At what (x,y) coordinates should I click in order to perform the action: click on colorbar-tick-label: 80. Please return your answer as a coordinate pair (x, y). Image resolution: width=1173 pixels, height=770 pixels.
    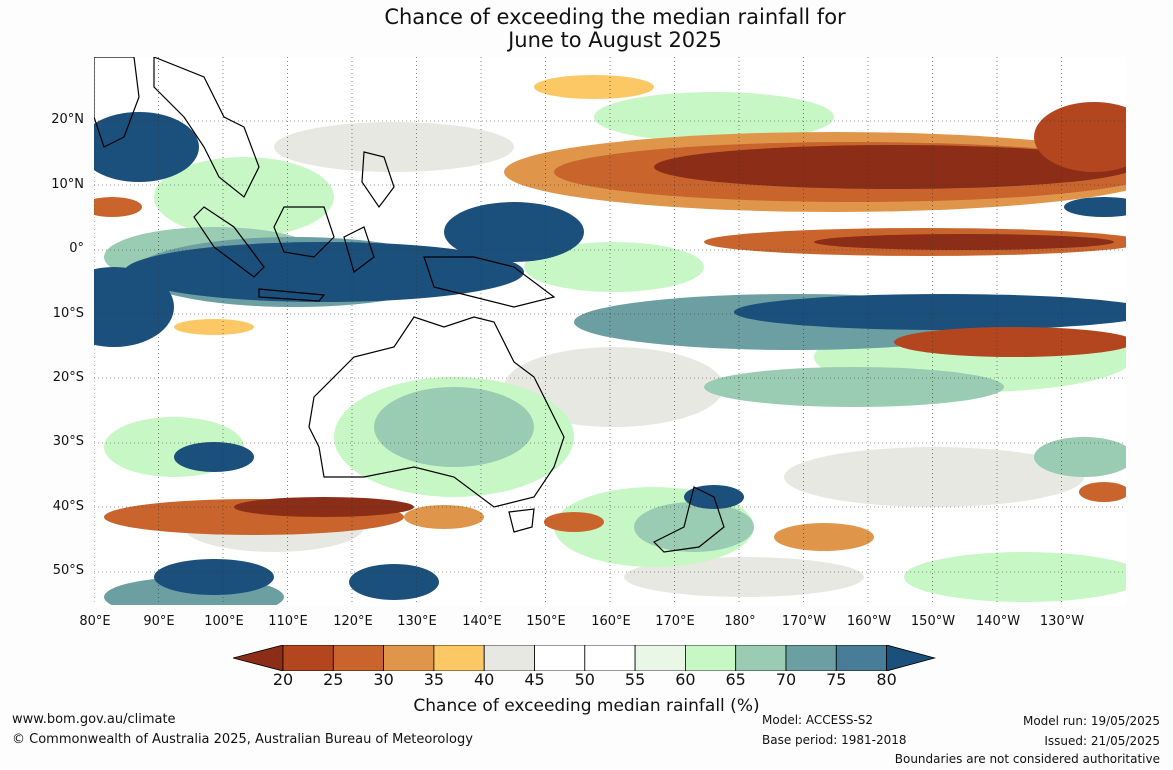
    Looking at the image, I should click on (886, 679).